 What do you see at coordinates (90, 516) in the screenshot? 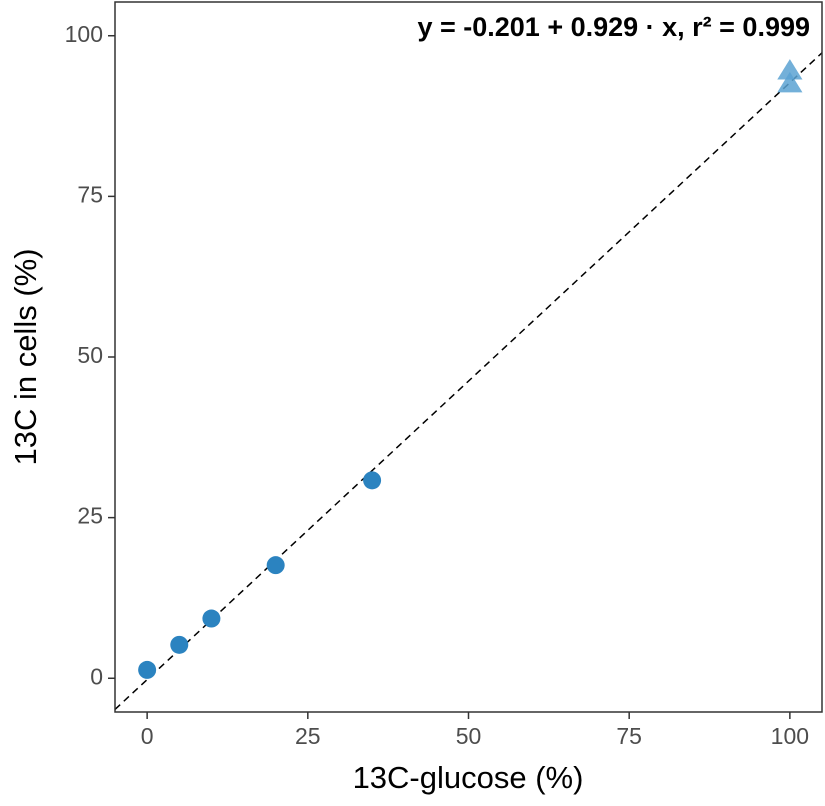
I see `y-tick-label: 25` at bounding box center [90, 516].